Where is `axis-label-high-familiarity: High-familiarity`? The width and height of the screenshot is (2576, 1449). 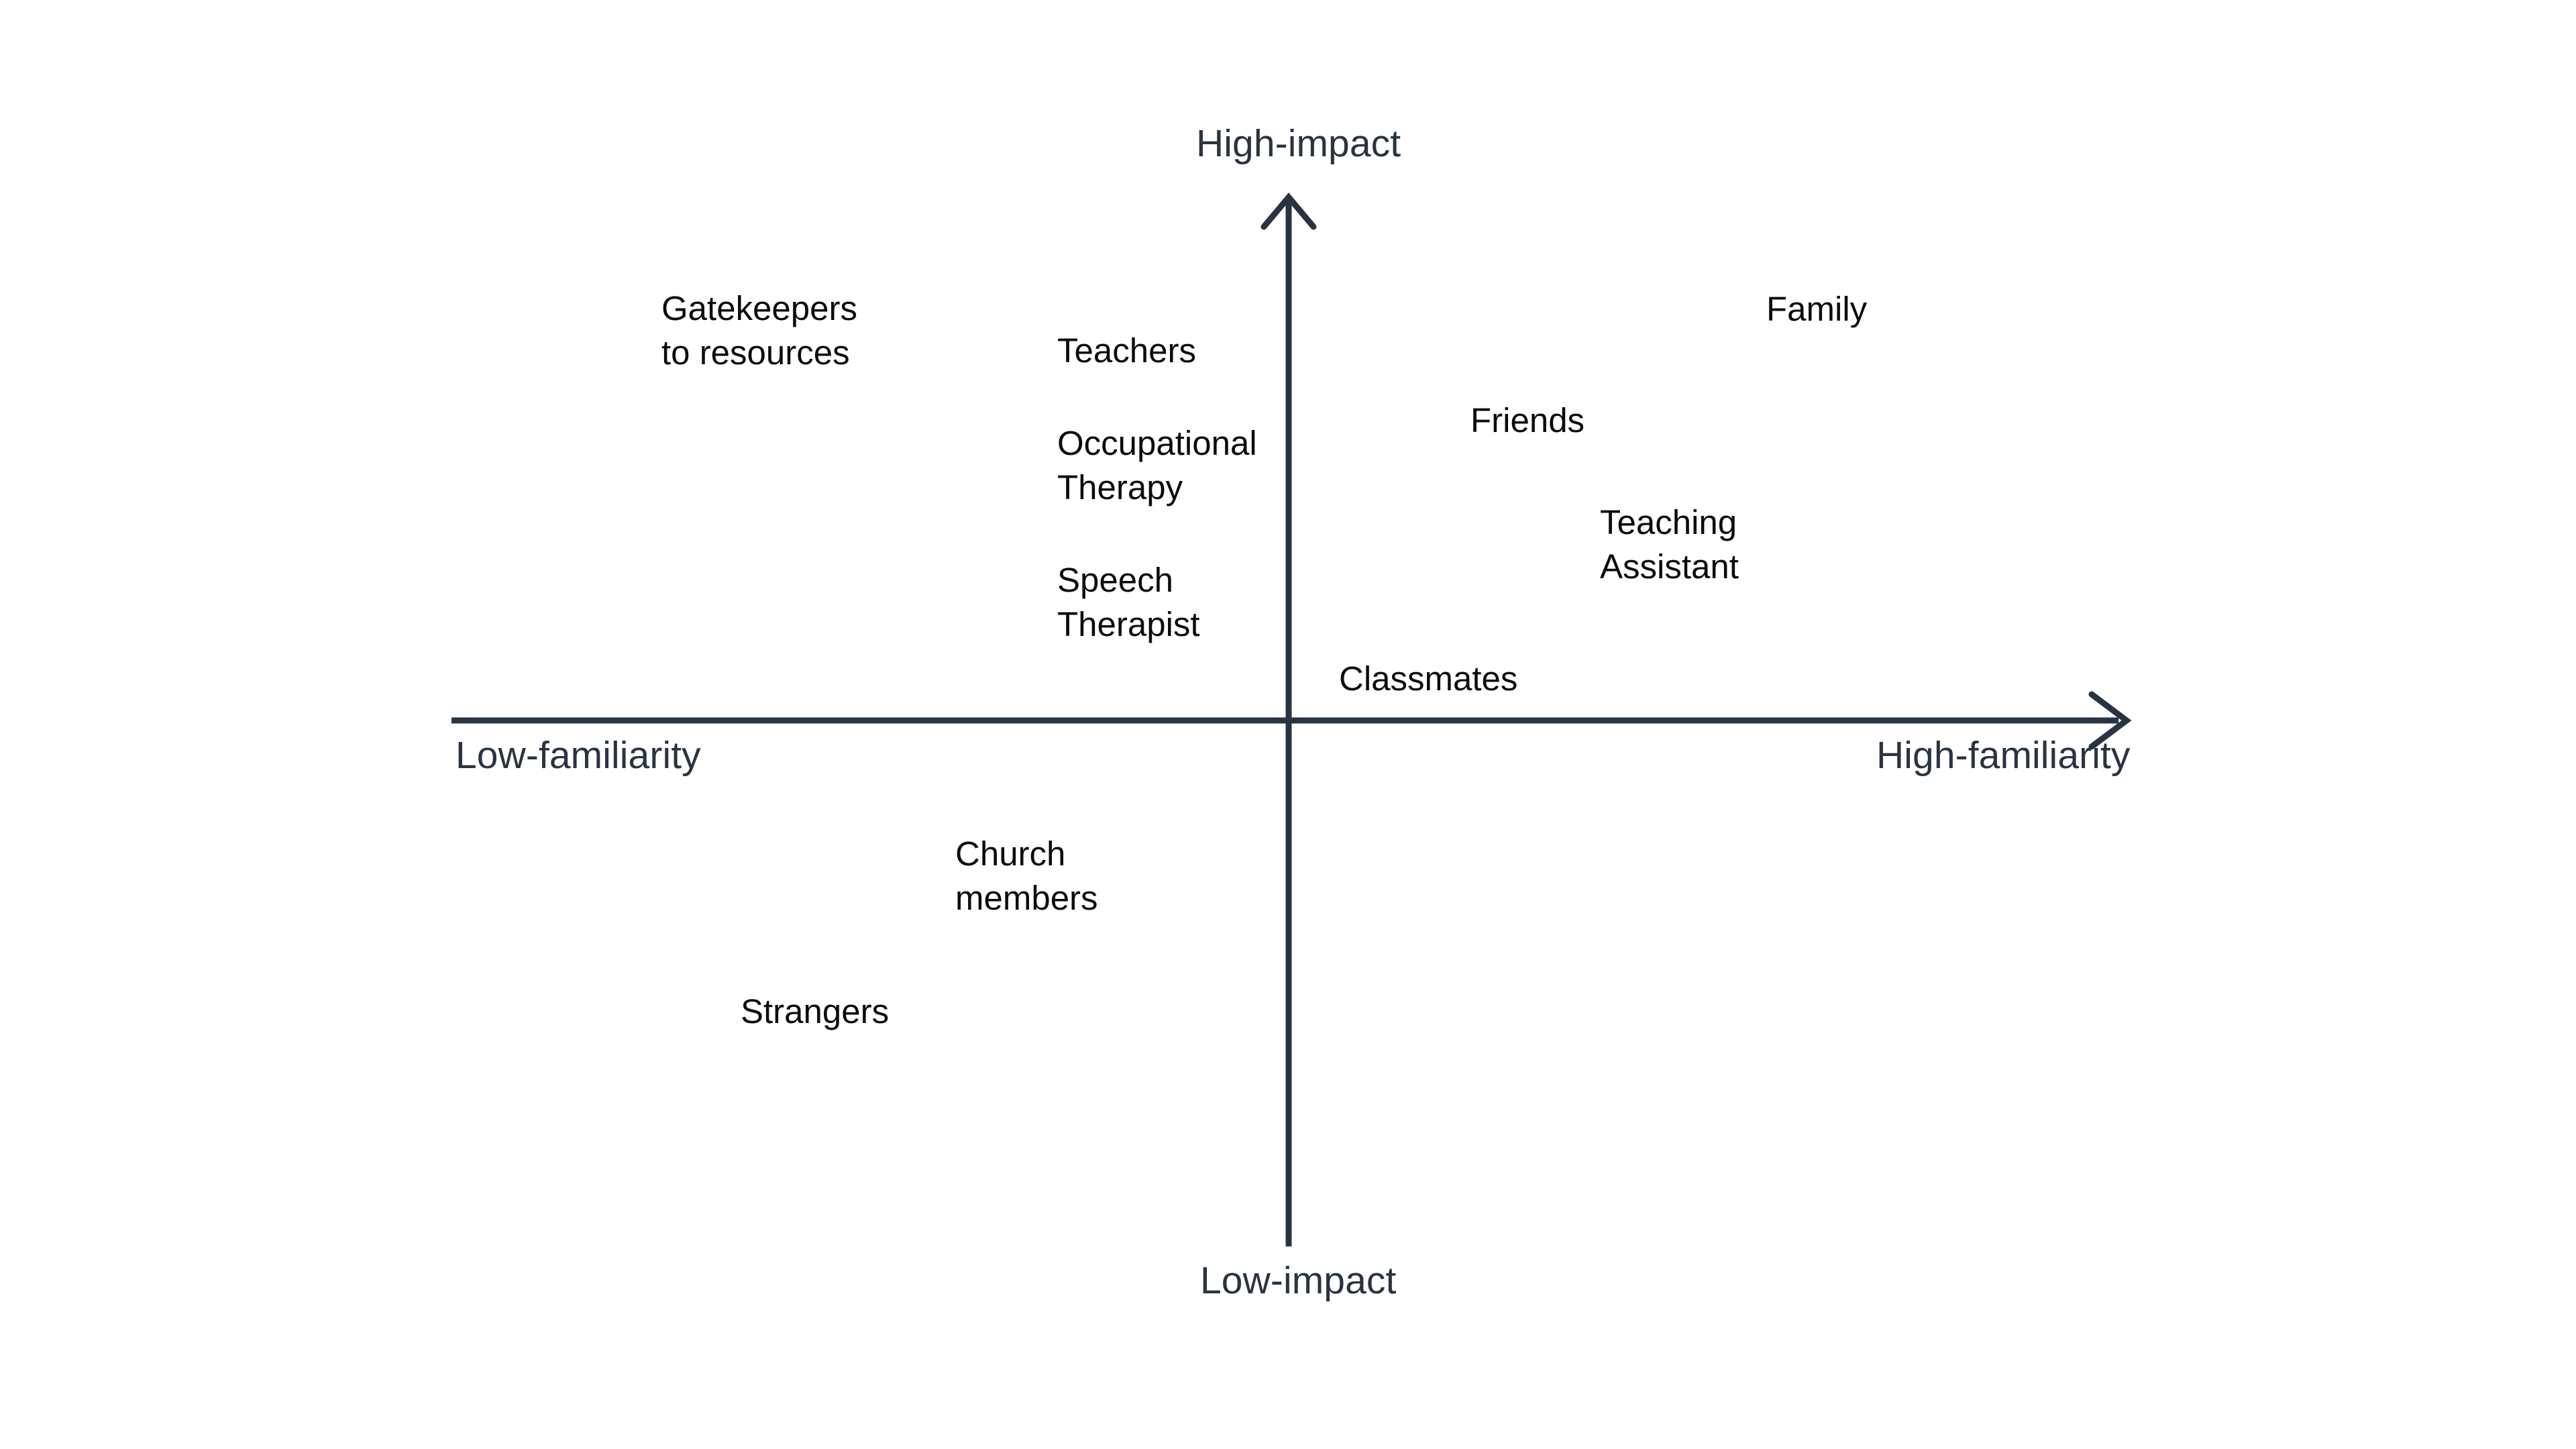 axis-label-high-familiarity: High-familiarity is located at coordinates (2003, 755).